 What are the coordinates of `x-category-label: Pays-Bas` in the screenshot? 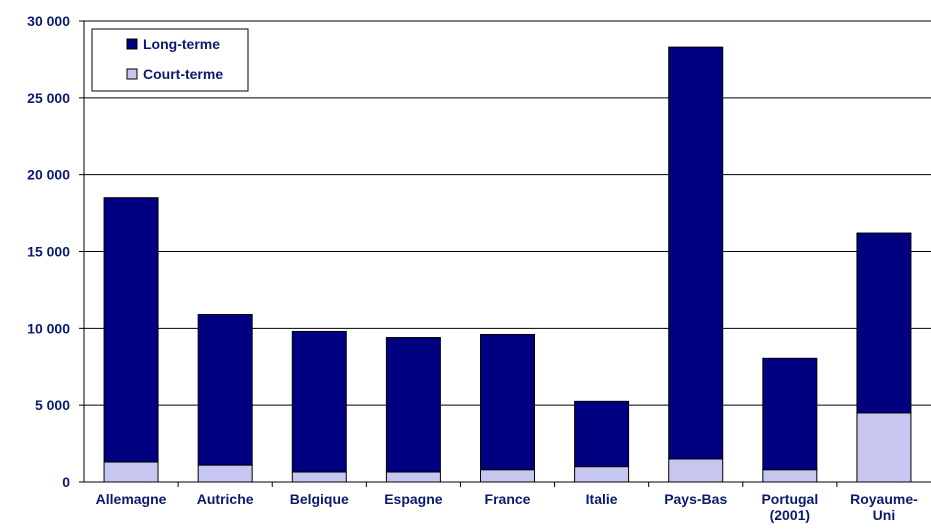 It's located at (695, 499).